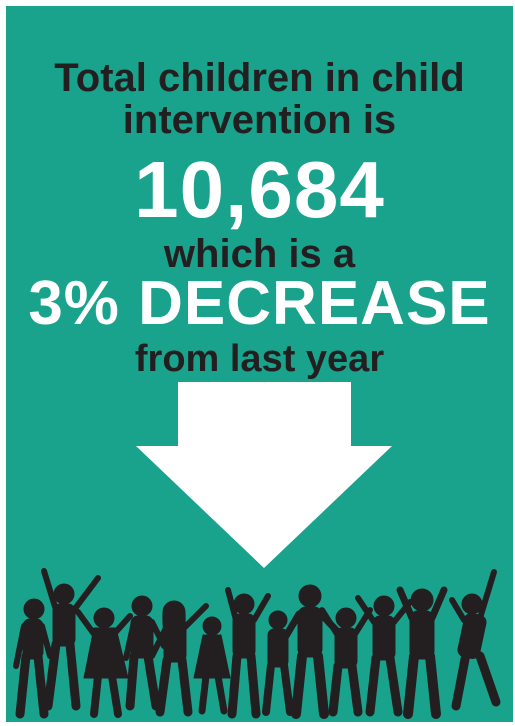 This screenshot has height=726, width=515. What do you see at coordinates (264, 475) in the screenshot?
I see `down-arrow-icon` at bounding box center [264, 475].